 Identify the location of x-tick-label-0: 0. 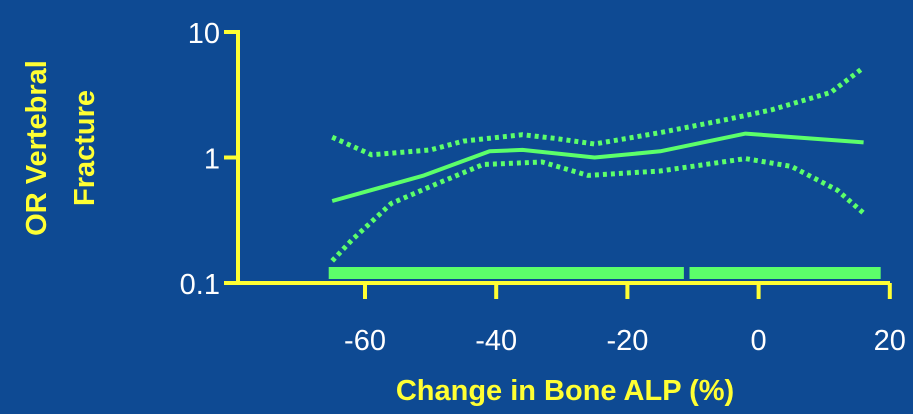
(759, 341).